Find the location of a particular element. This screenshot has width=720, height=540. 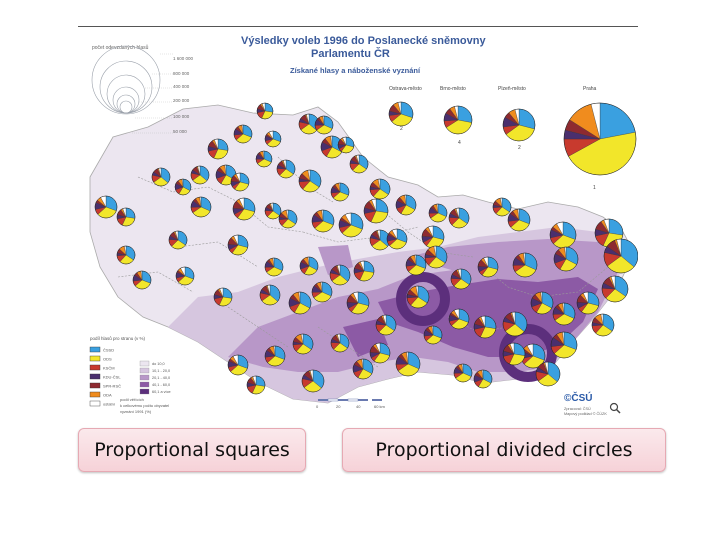

party-name: SPR-RSČ is located at coordinates (112, 386).